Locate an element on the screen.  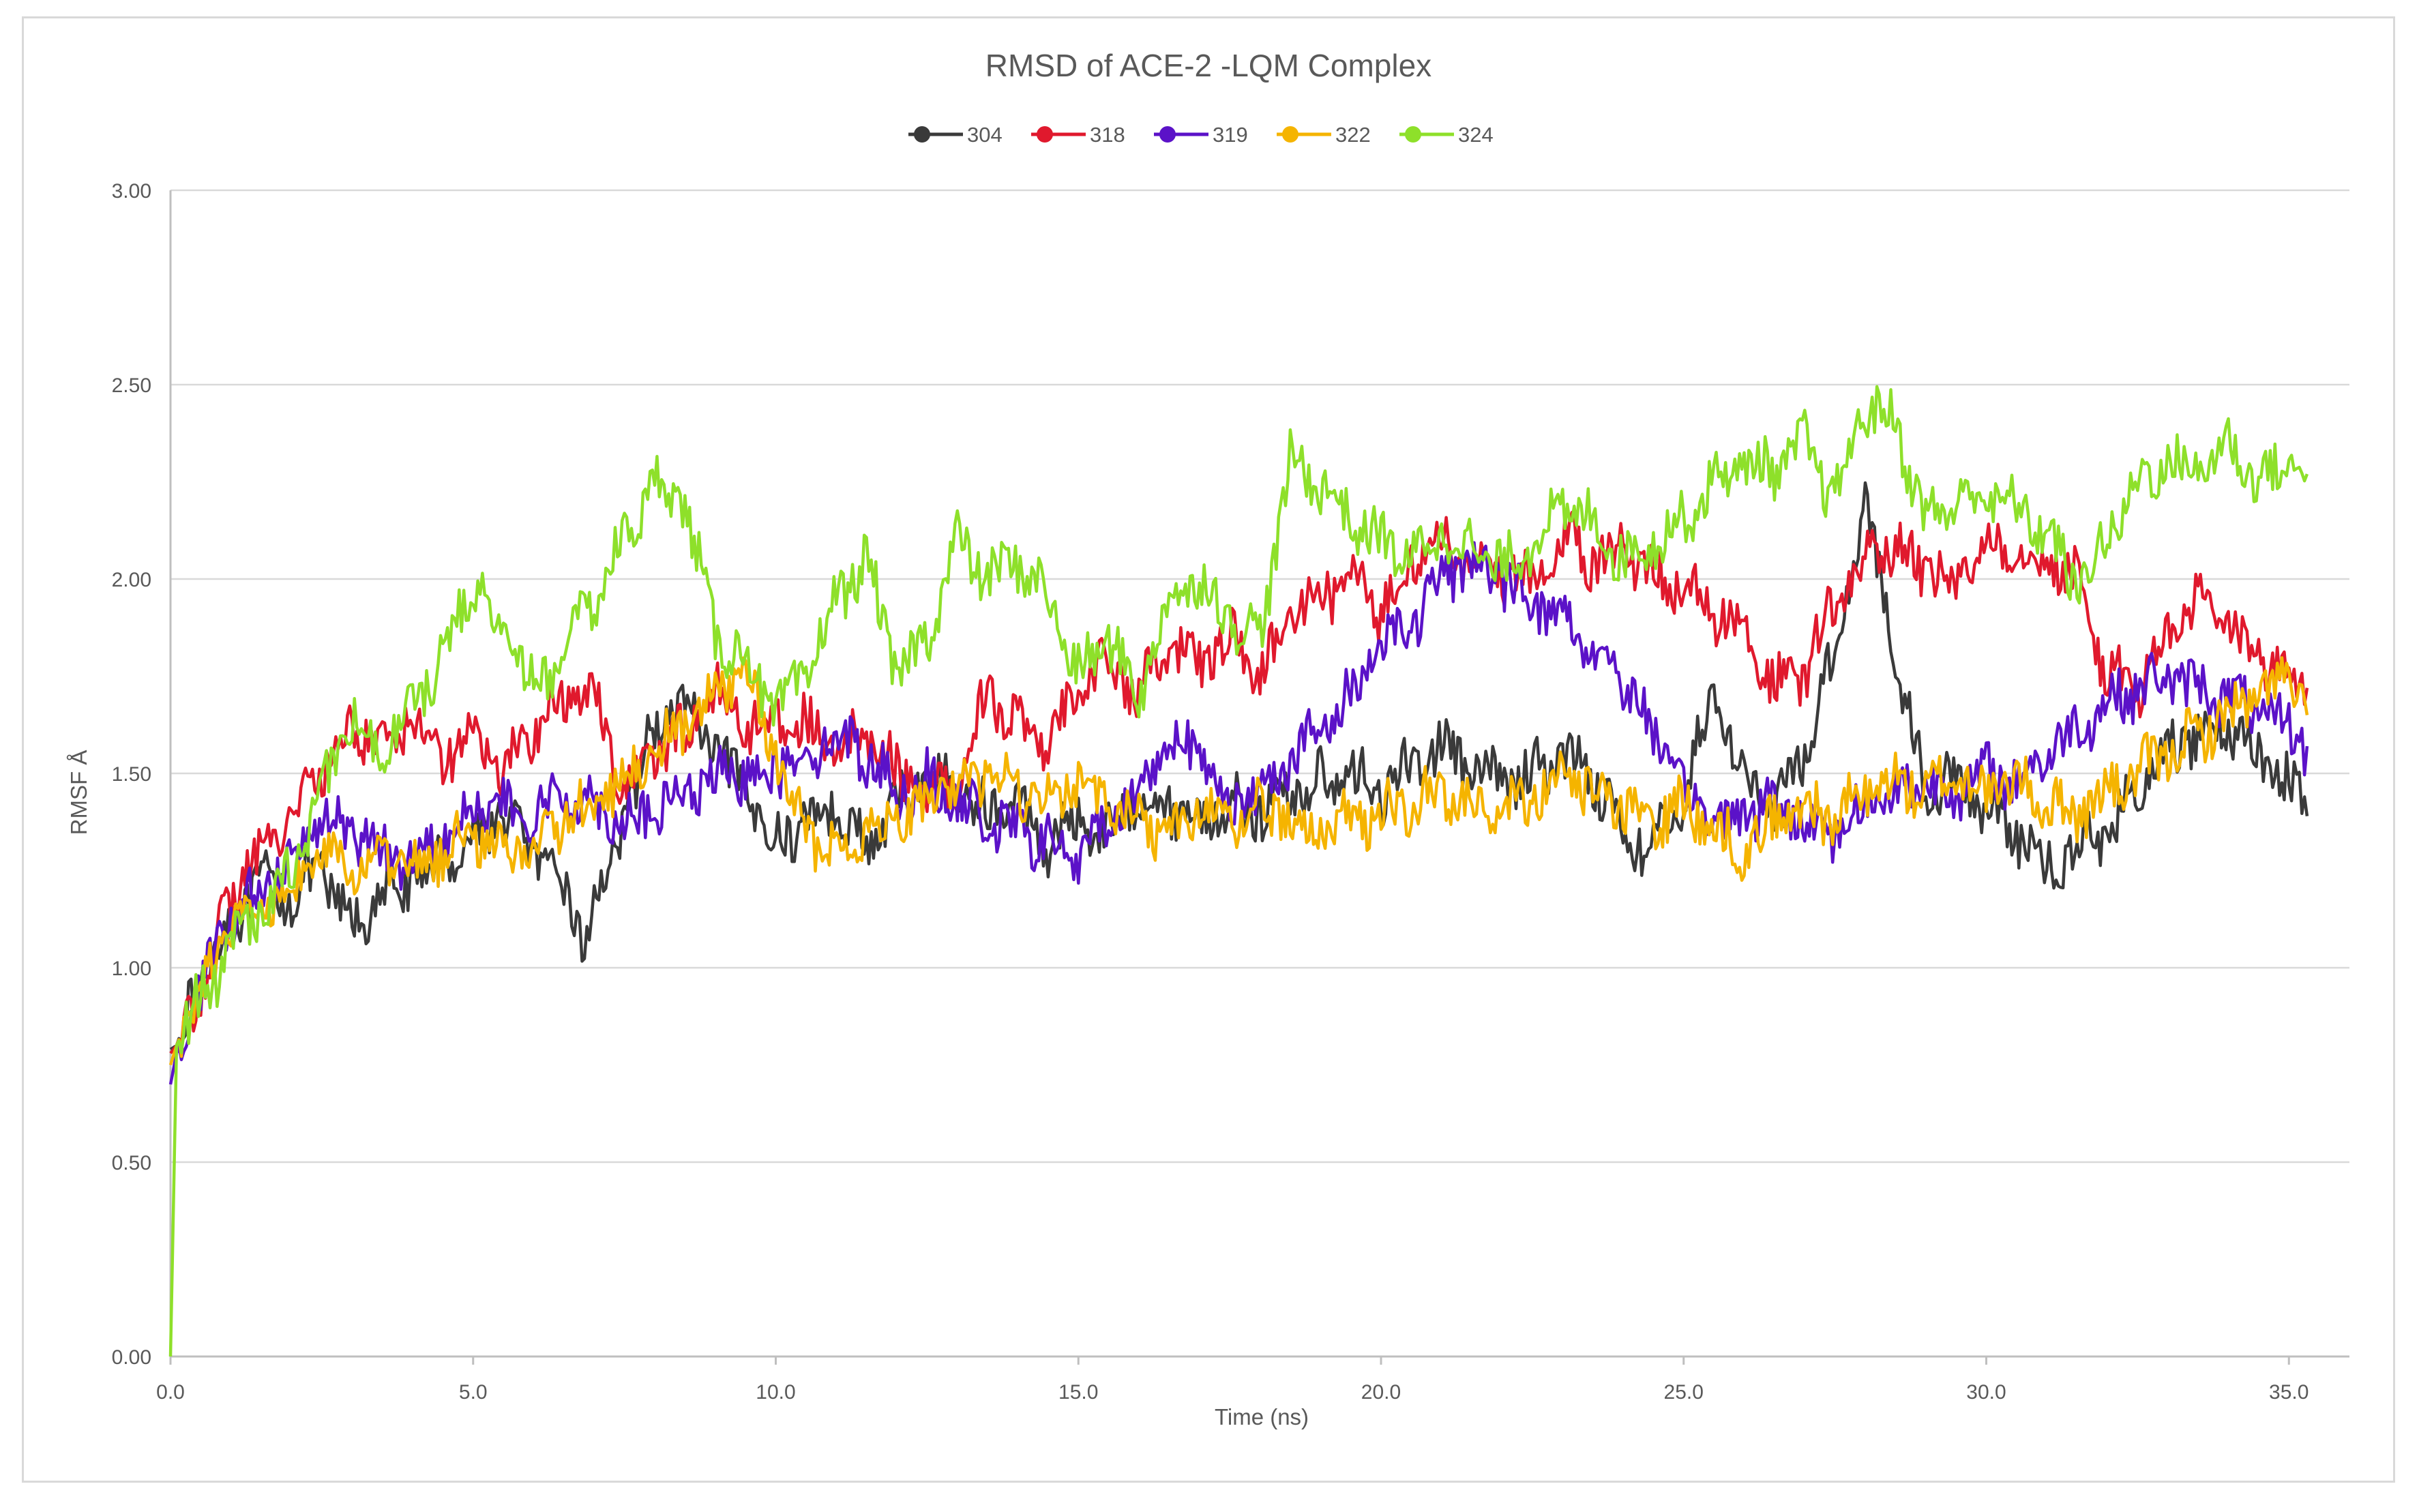
x-tick-label: 10.0 is located at coordinates (775, 1392).